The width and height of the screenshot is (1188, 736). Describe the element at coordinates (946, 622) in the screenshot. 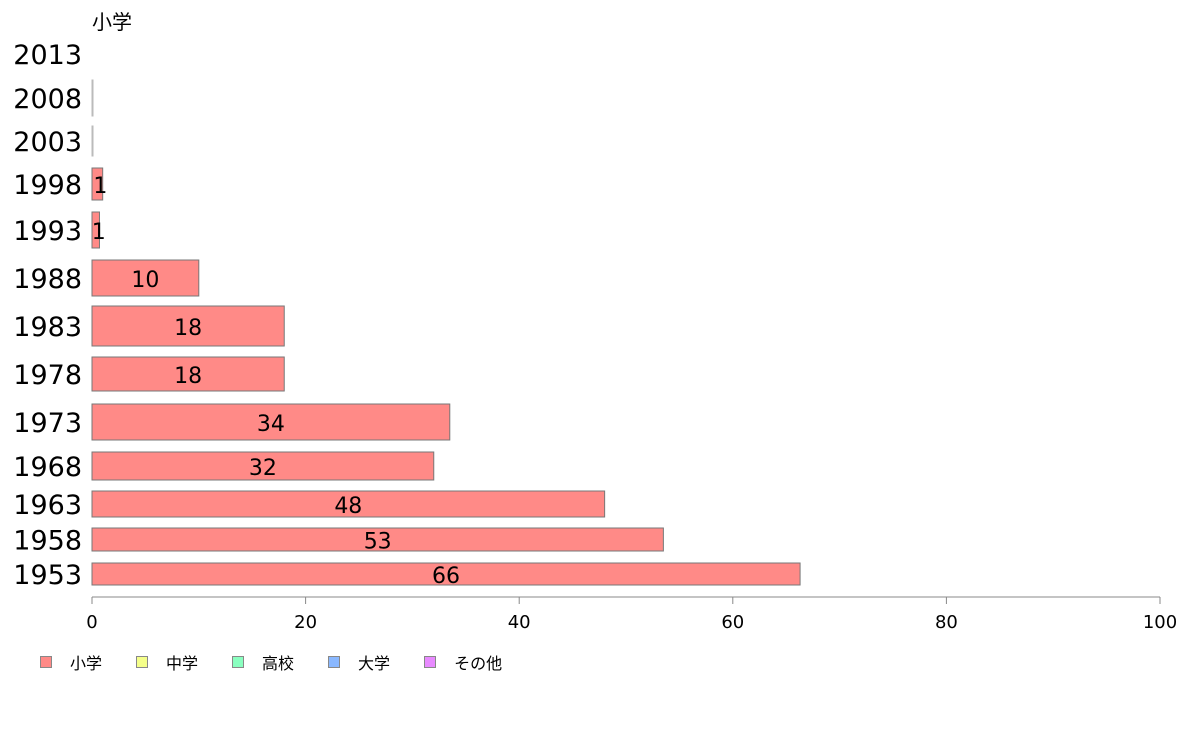

I see `x-tick-label: 80` at that location.